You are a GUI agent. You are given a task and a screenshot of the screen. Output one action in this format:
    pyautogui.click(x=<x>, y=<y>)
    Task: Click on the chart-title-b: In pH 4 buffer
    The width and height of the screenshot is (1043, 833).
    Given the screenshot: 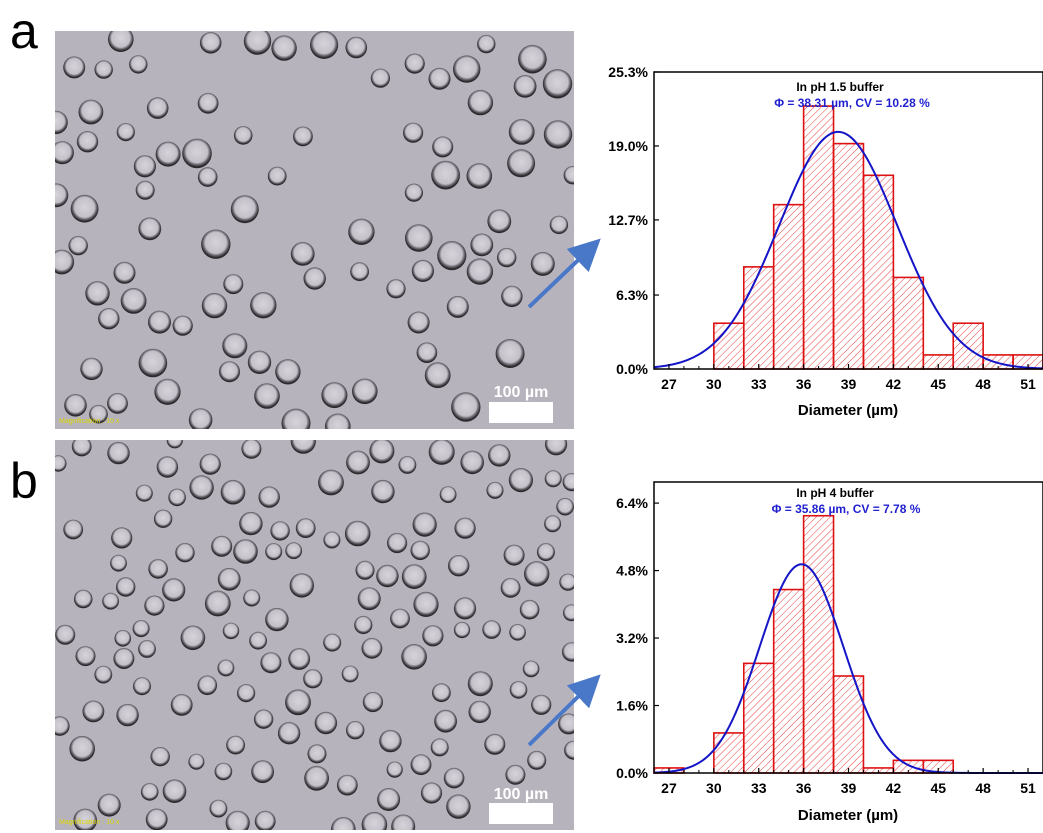 What is the action you would take?
    pyautogui.click(x=835, y=493)
    